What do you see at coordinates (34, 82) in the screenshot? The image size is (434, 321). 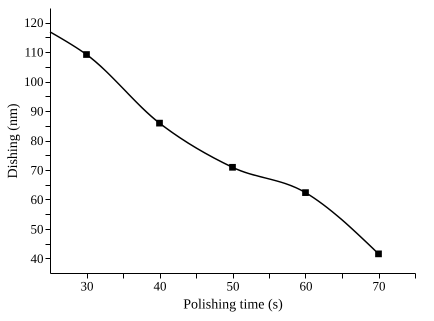 I see `y-tick-label: 100` at bounding box center [34, 82].